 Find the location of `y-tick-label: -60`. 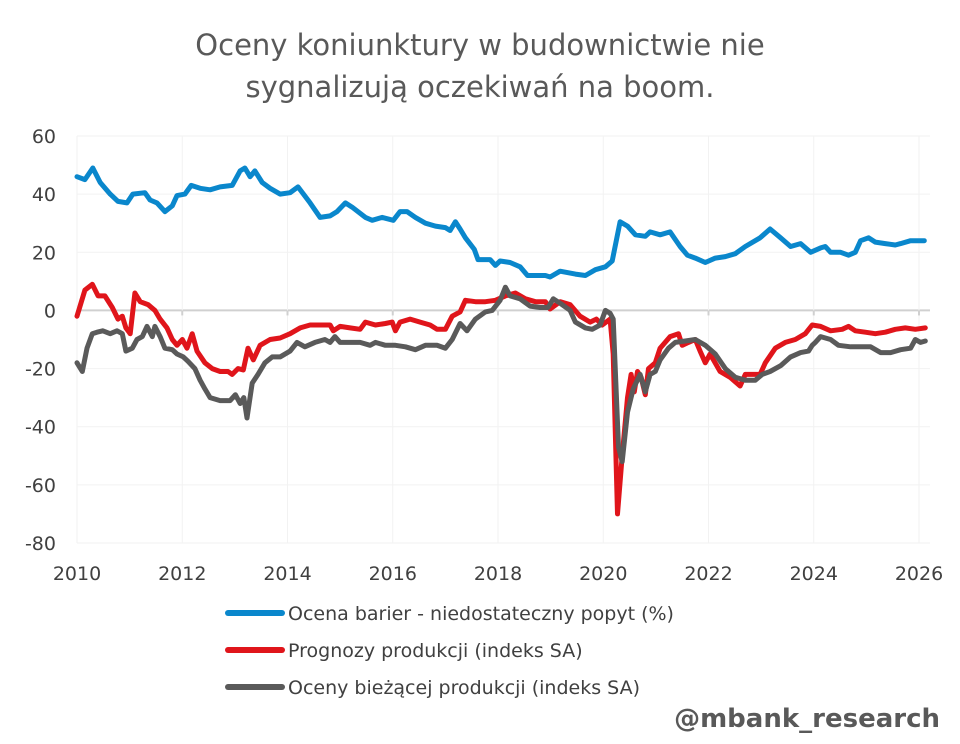

y-tick-label: -60 is located at coordinates (40, 486).